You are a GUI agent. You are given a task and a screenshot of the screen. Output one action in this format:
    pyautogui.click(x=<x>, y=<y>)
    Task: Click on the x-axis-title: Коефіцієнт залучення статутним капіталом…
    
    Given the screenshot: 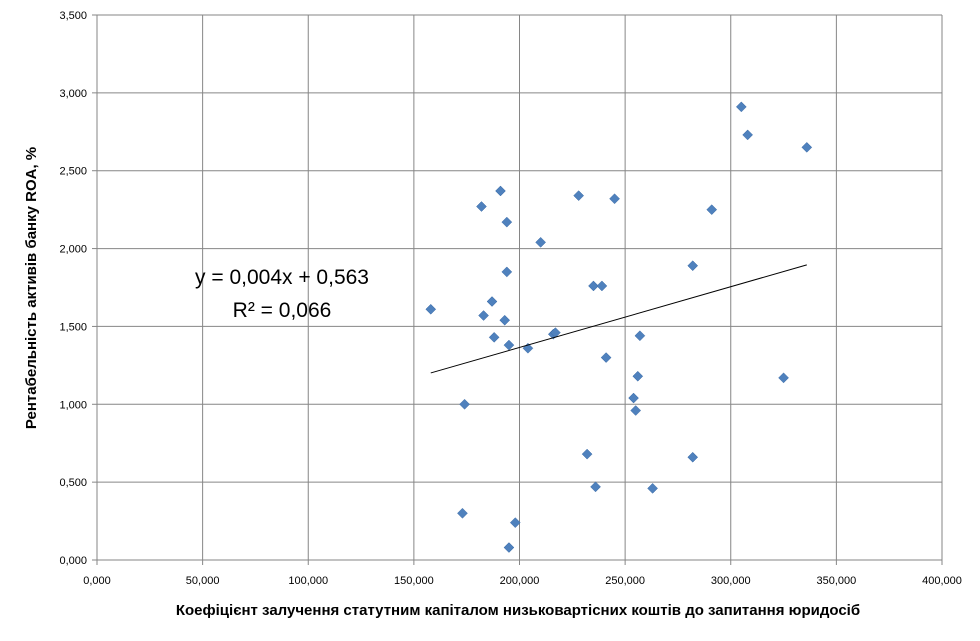 What is the action you would take?
    pyautogui.click(x=518, y=610)
    